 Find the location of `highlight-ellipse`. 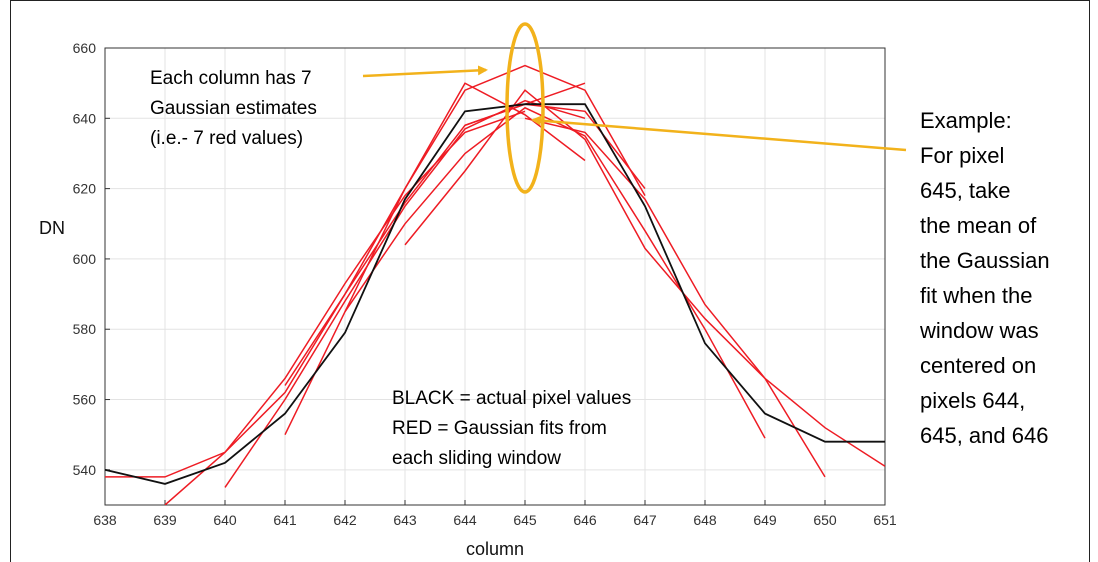

highlight-ellipse is located at coordinates (525, 108).